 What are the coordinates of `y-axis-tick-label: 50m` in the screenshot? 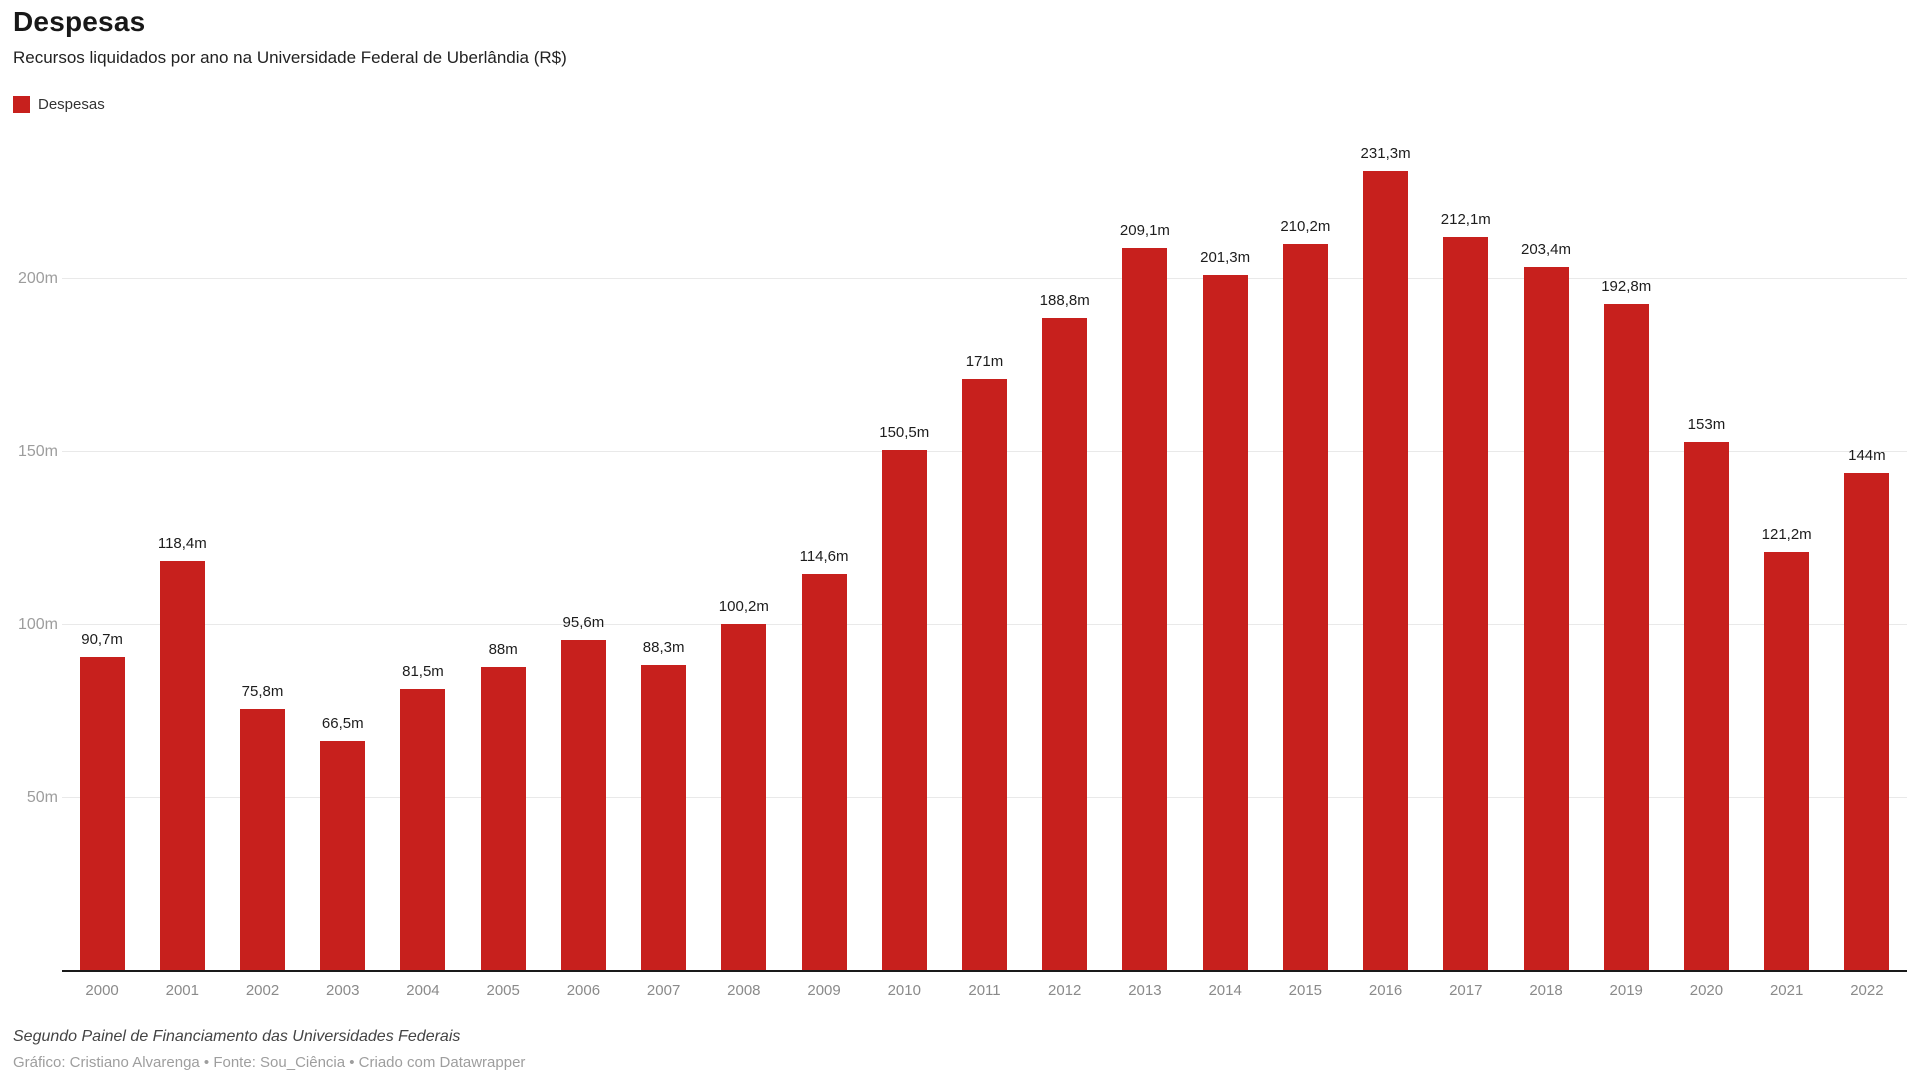 It's located at (42, 797).